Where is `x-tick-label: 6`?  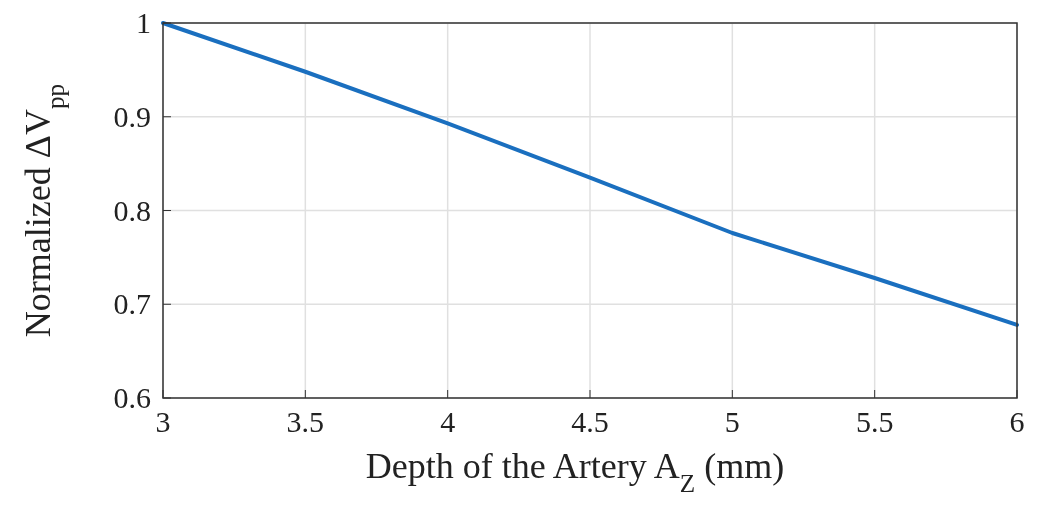
x-tick-label: 6 is located at coordinates (1017, 421).